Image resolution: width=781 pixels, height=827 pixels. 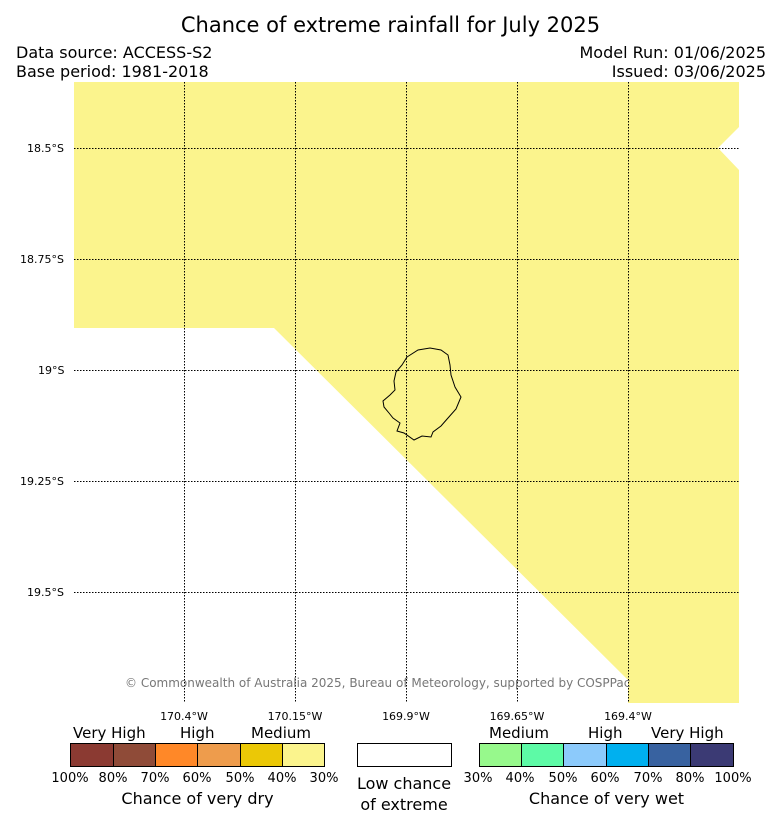 What do you see at coordinates (295, 716) in the screenshot?
I see `lon-label: 170.15°W` at bounding box center [295, 716].